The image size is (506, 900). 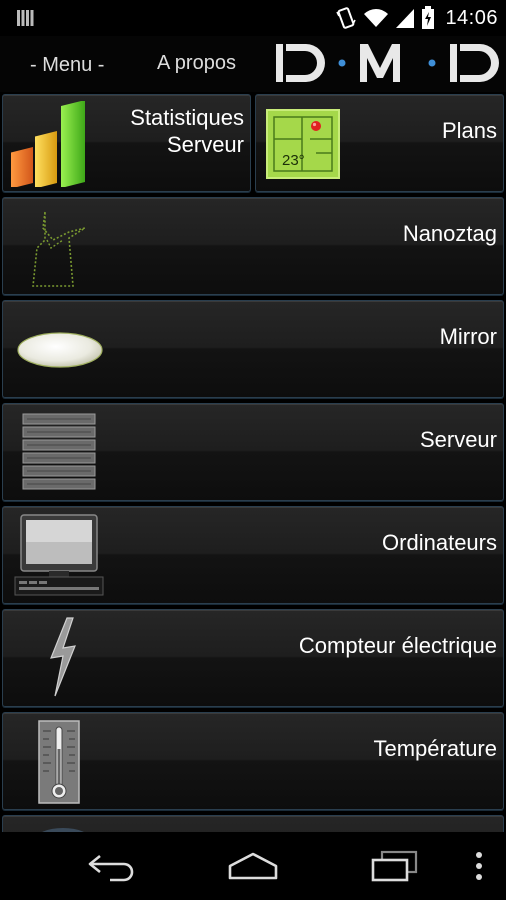 What do you see at coordinates (428, 17) in the screenshot?
I see `battery-charging-icon` at bounding box center [428, 17].